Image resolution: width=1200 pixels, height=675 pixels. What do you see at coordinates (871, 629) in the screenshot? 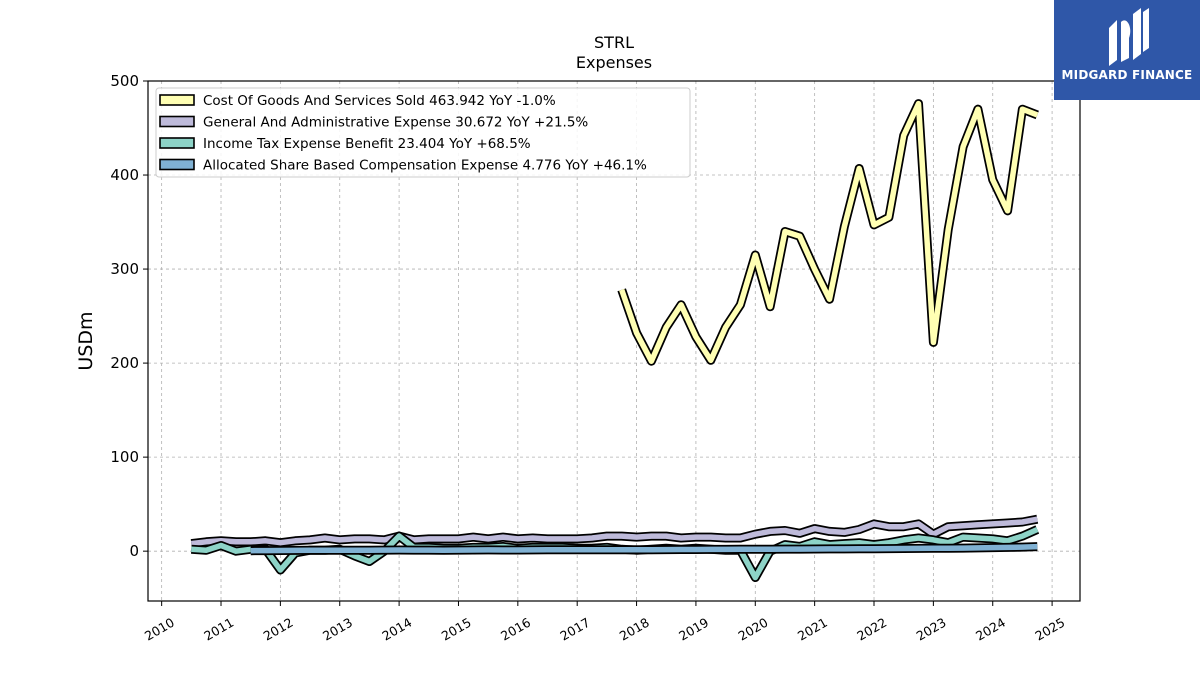
I see `x-tick-label: 2022` at bounding box center [871, 629].